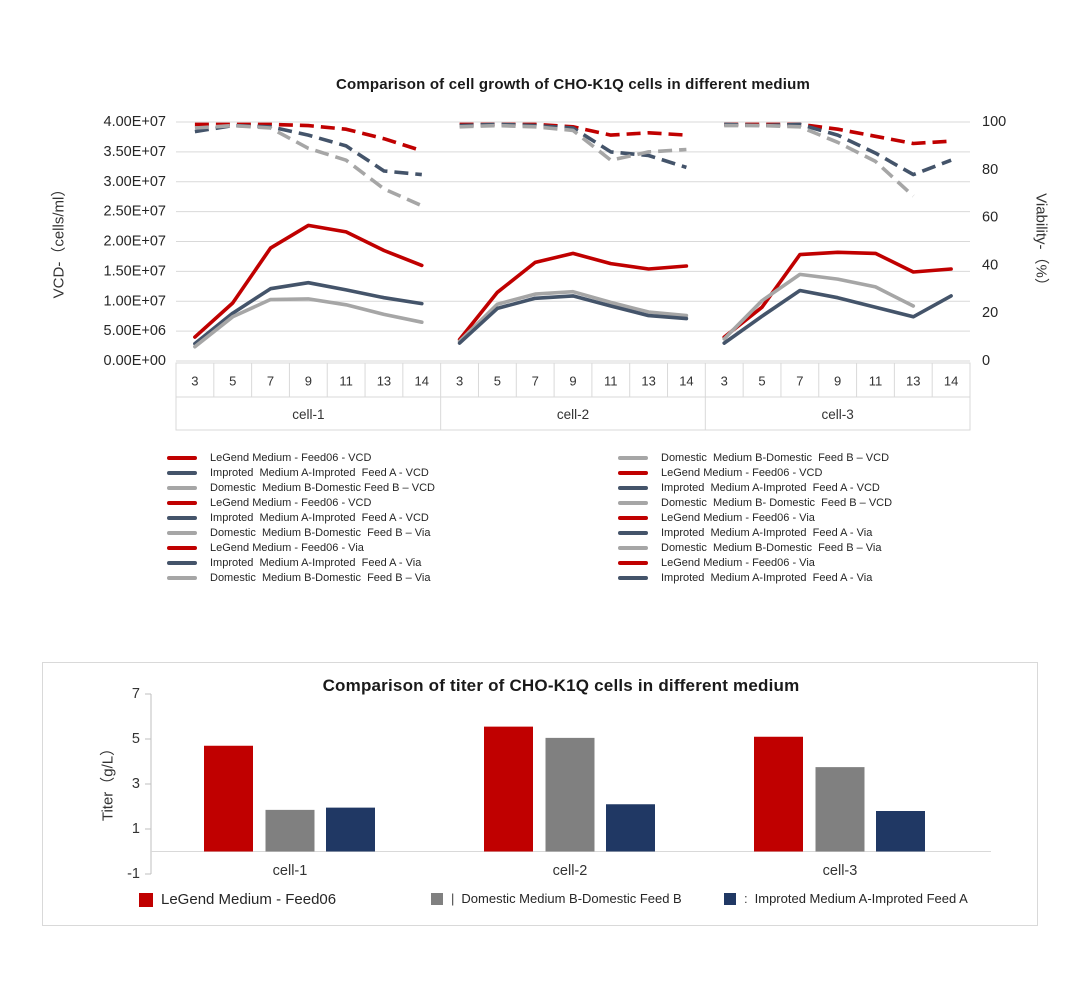 Image resolution: width=1080 pixels, height=995 pixels. Describe the element at coordinates (573, 396) in the screenshot. I see `x-axis-table` at that location.